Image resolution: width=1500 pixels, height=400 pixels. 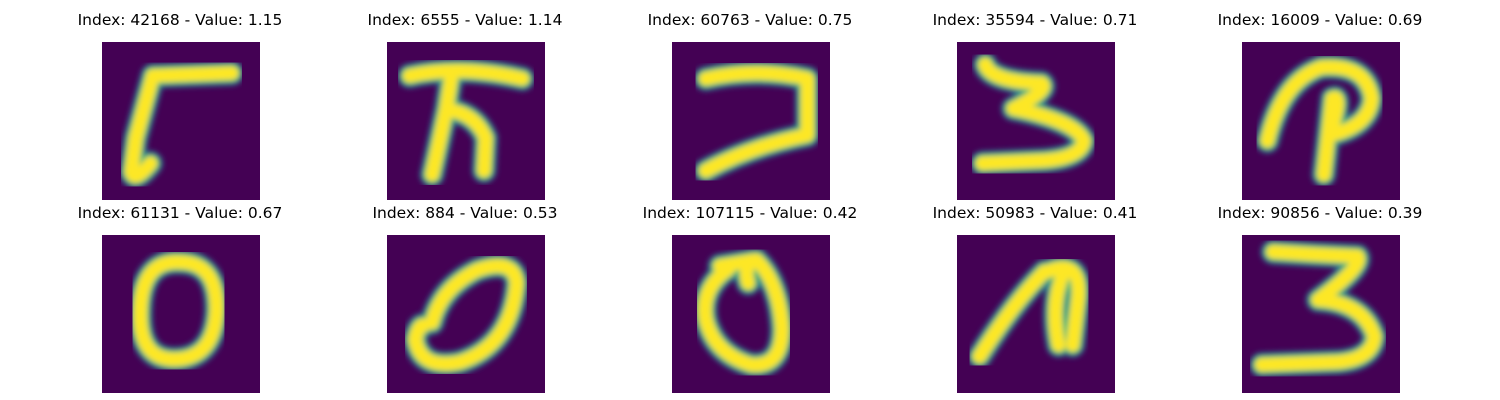 I want to click on panel-0: Index: 42168 - Value: 1.15, so click(x=180, y=104).